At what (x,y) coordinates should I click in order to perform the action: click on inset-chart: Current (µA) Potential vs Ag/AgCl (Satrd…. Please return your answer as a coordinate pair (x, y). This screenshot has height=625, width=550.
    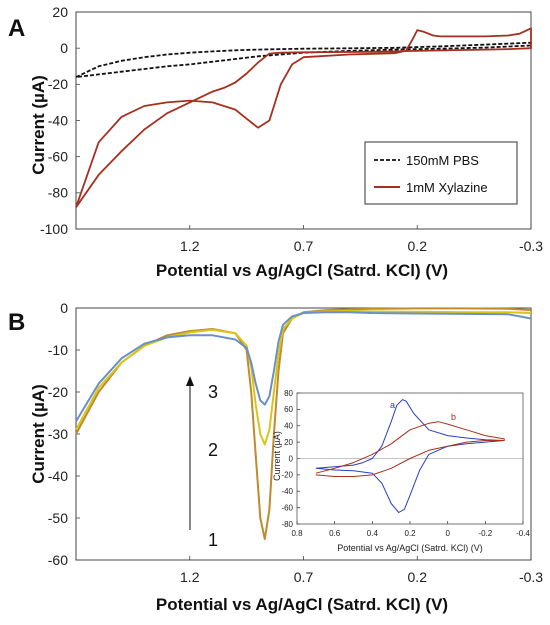
    Looking at the image, I should click on (401, 471).